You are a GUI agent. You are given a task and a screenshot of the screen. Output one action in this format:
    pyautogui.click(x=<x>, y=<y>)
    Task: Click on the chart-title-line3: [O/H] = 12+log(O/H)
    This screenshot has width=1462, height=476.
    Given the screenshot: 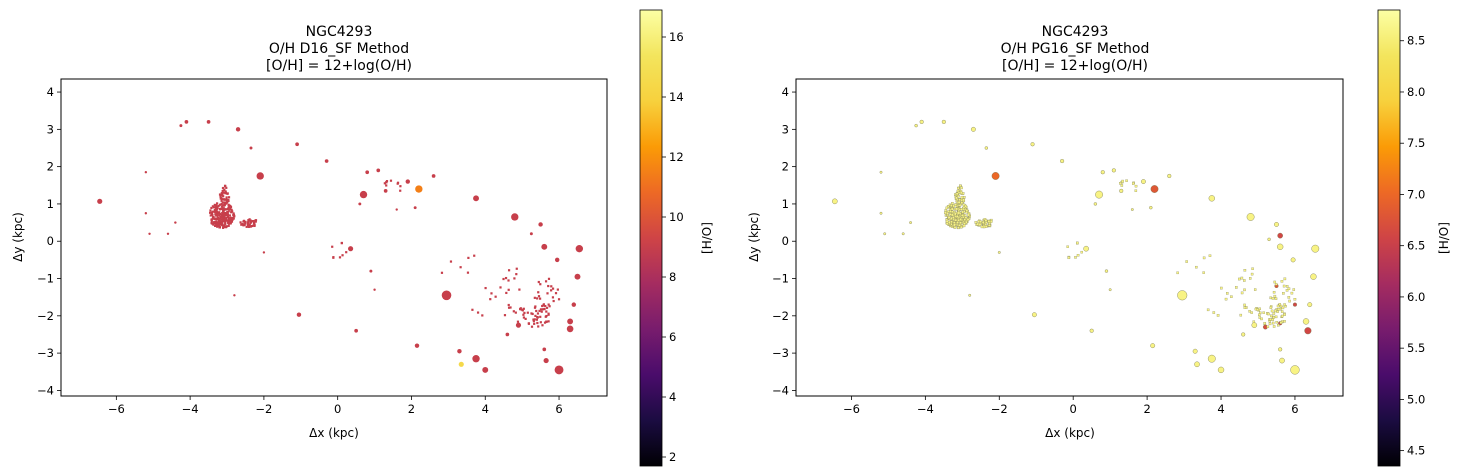 What is the action you would take?
    pyautogui.click(x=339, y=66)
    